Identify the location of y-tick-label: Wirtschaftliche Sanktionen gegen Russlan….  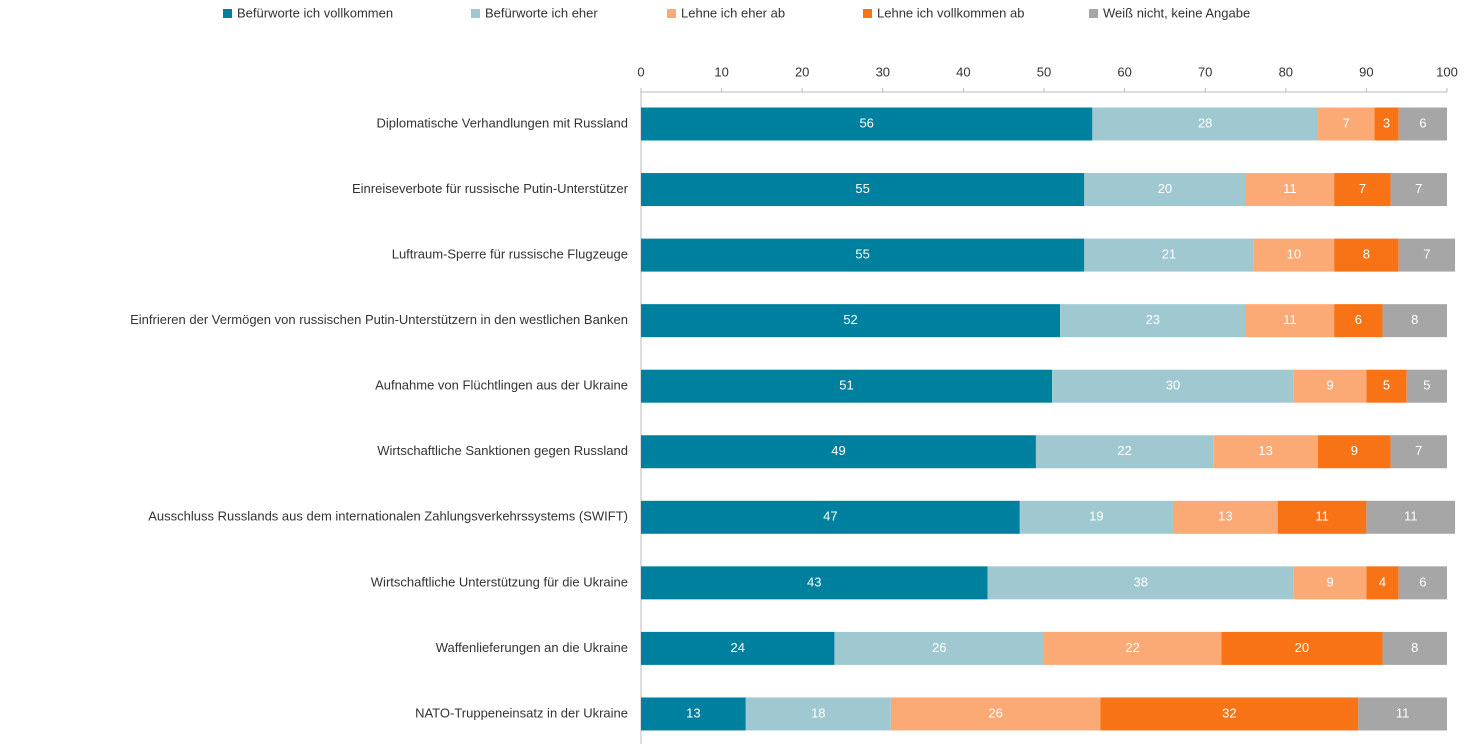
(502, 450).